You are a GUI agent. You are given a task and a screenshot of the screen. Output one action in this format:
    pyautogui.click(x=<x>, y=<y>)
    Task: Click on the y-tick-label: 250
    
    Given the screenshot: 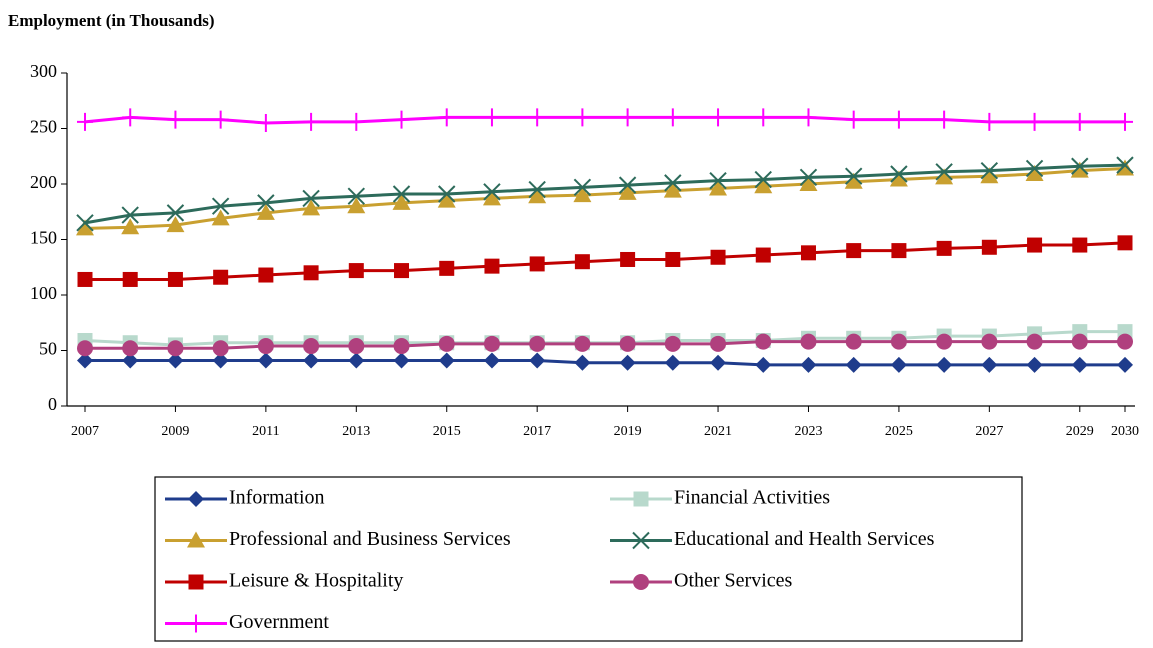 What is the action you would take?
    pyautogui.click(x=43, y=127)
    